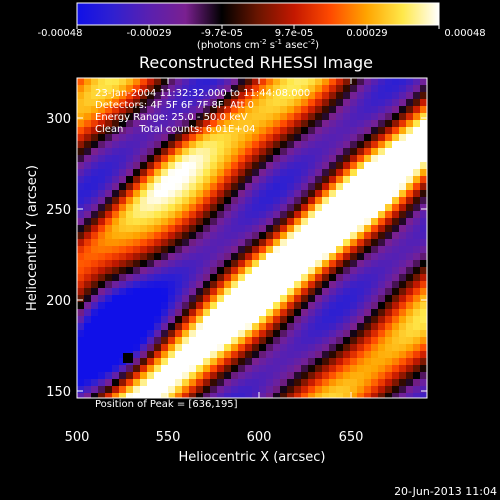 The width and height of the screenshot is (500, 500). Describe the element at coordinates (222, 33) in the screenshot. I see `colorbar-tick-label: -9.7e-05` at that location.